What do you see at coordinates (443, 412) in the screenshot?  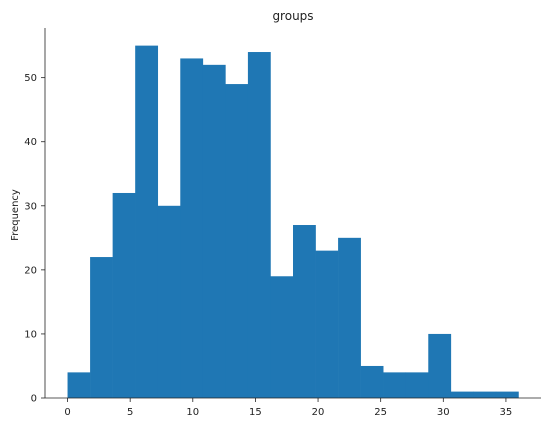 I see `x-tick-label-6: 30` at bounding box center [443, 412].